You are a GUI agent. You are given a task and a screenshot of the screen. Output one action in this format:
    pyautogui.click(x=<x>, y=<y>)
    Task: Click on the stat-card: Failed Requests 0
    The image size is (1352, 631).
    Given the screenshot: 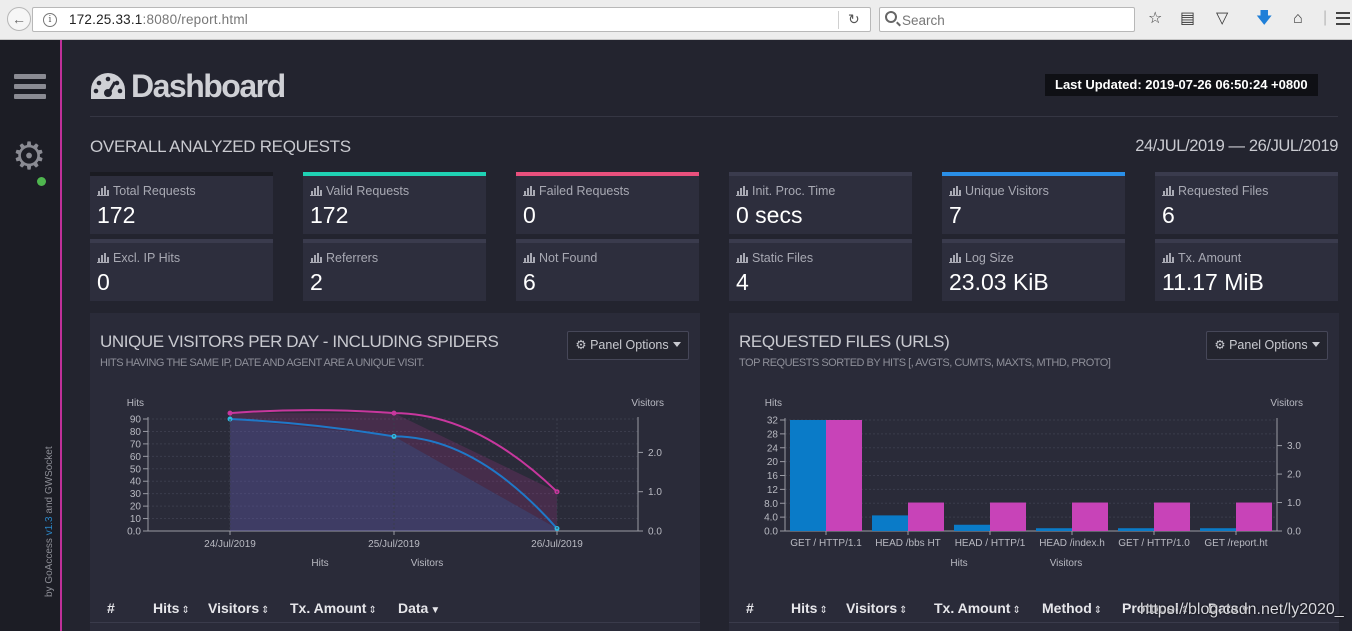 What is the action you would take?
    pyautogui.click(x=607, y=203)
    